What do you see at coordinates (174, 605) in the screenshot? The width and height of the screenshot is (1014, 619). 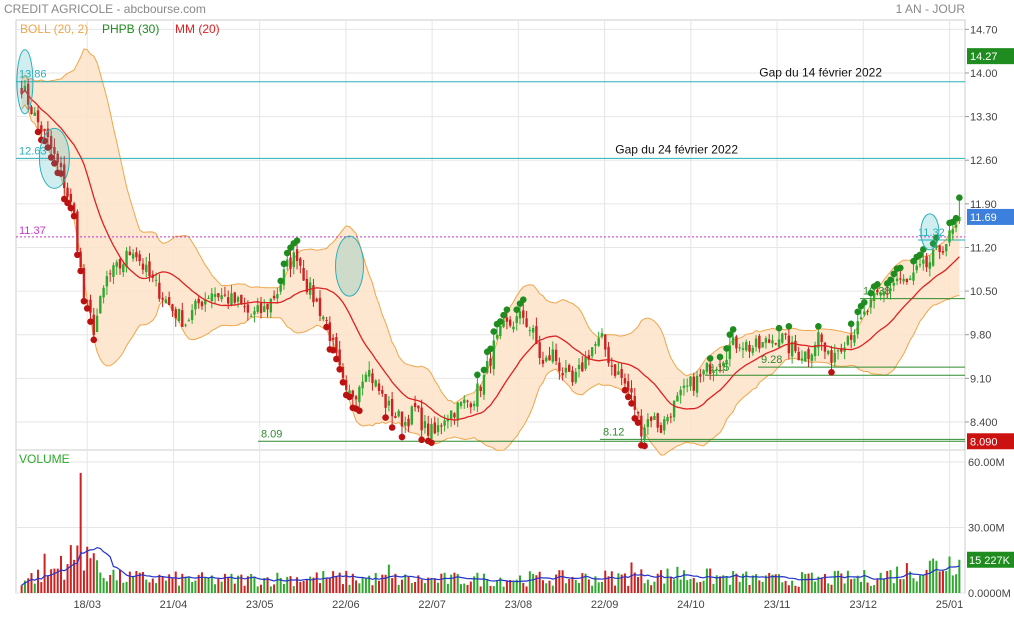 I see `x-tick-label: 21/04` at bounding box center [174, 605].